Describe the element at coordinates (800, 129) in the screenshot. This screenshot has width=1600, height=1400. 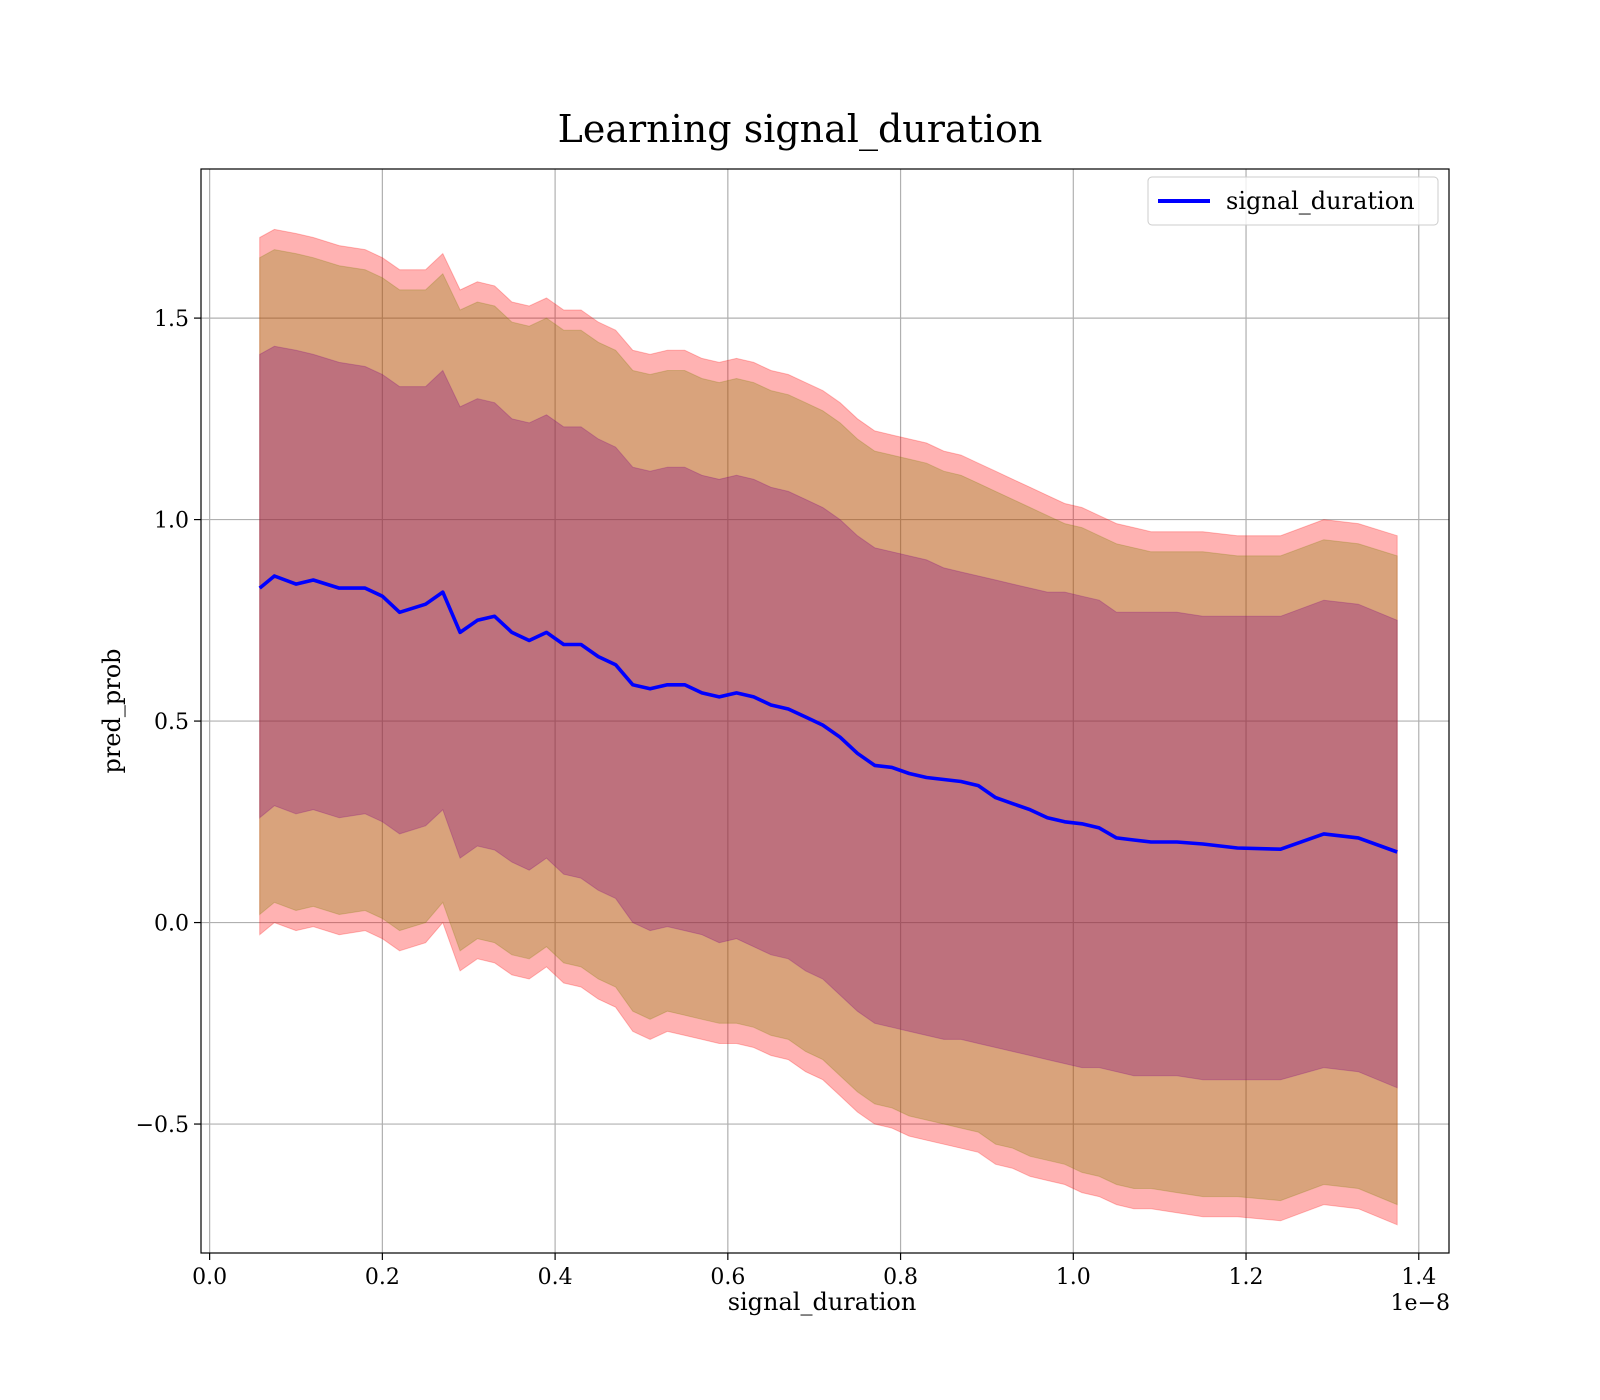
I see `chart-title: Learning signal_duration` at that location.